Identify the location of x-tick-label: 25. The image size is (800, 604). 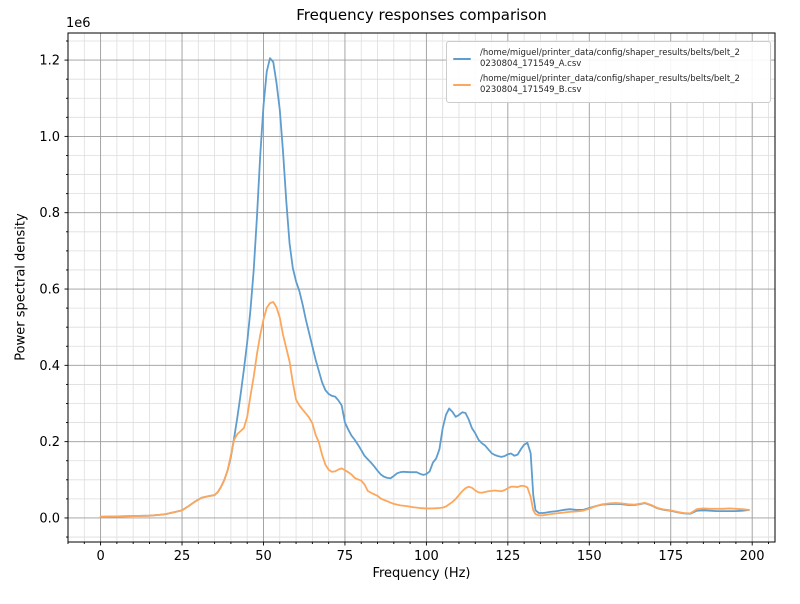
(182, 556).